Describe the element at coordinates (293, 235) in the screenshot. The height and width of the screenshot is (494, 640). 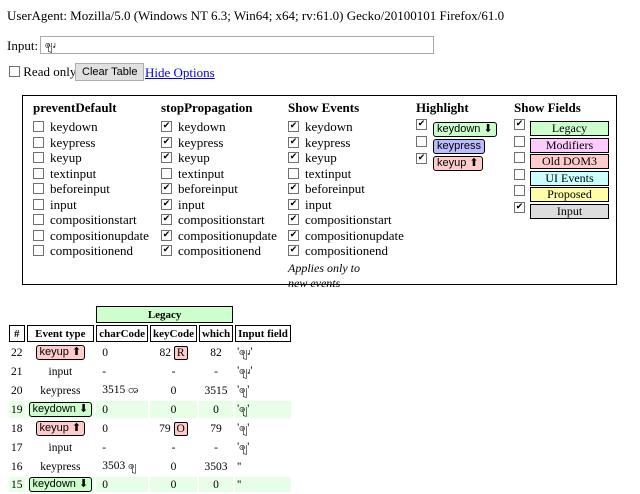
I see `show-events-compositionupdate-checkbox` at that location.